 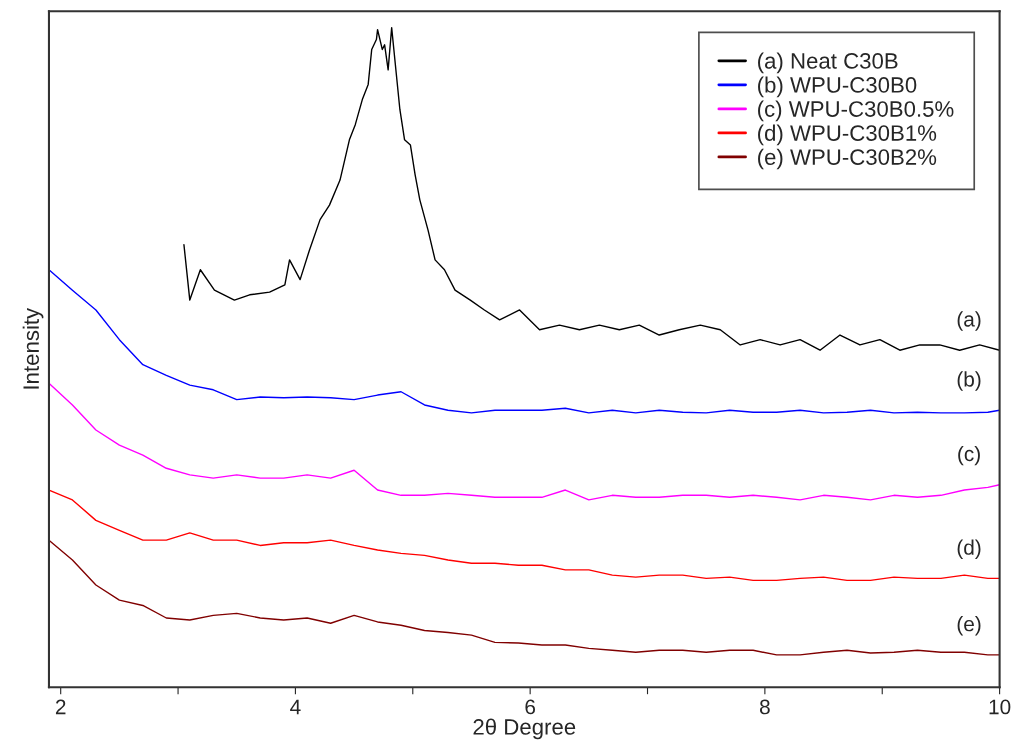 What do you see at coordinates (969, 321) in the screenshot?
I see `annotation: (a)` at bounding box center [969, 321].